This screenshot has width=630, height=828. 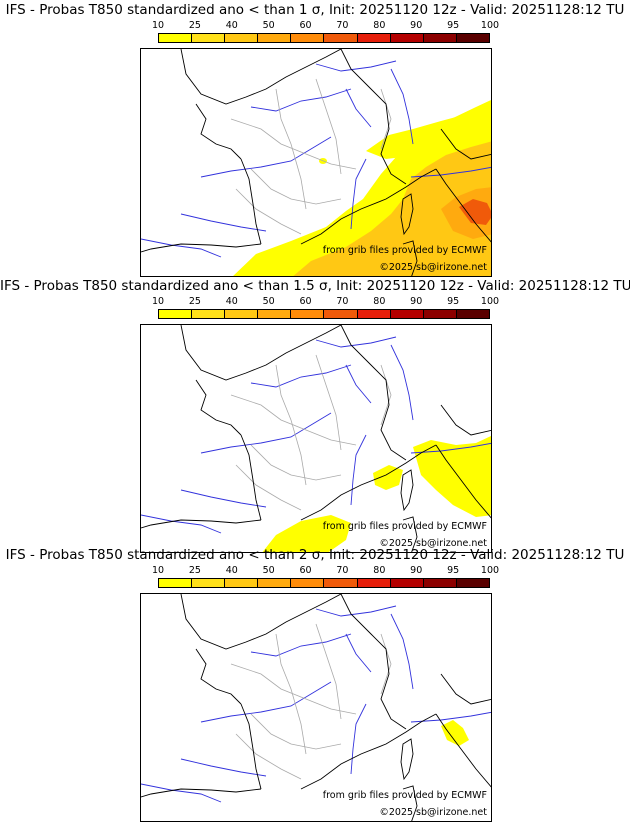 What do you see at coordinates (402, 106) in the screenshot?
I see `river-rhine` at bounding box center [402, 106].